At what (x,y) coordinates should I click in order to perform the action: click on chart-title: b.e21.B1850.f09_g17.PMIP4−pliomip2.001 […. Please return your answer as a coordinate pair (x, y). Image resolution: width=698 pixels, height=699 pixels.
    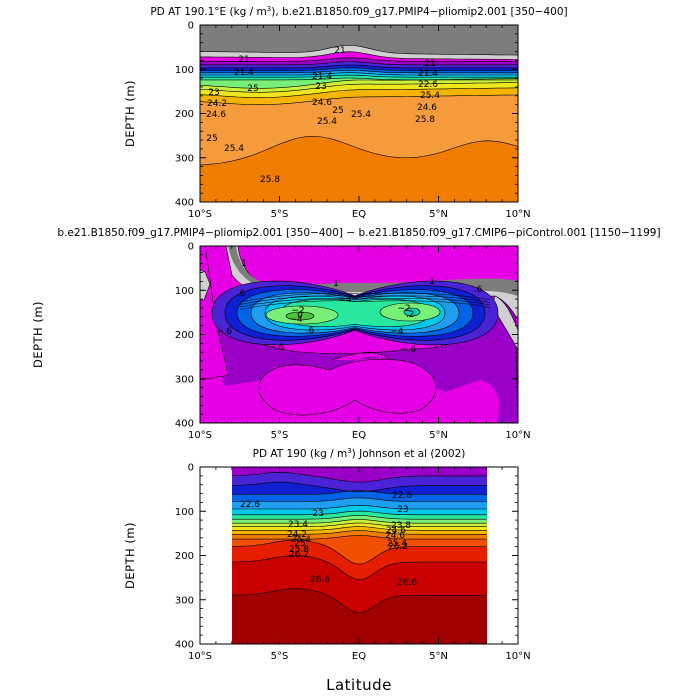
    Looking at the image, I should click on (358, 233).